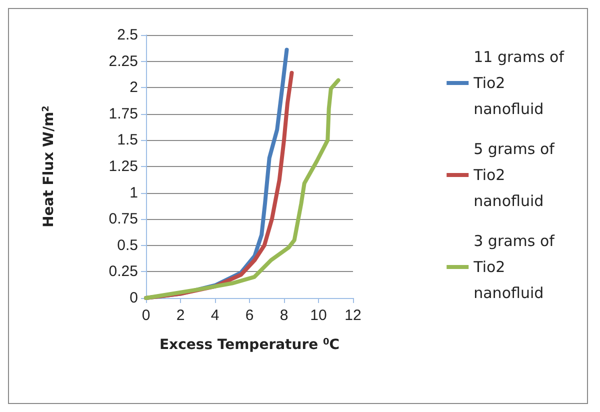 Image resolution: width=600 pixels, height=412 pixels. Describe the element at coordinates (518, 83) in the screenshot. I see `legend-label: 11 grams of Tio2 nanofluid` at that location.